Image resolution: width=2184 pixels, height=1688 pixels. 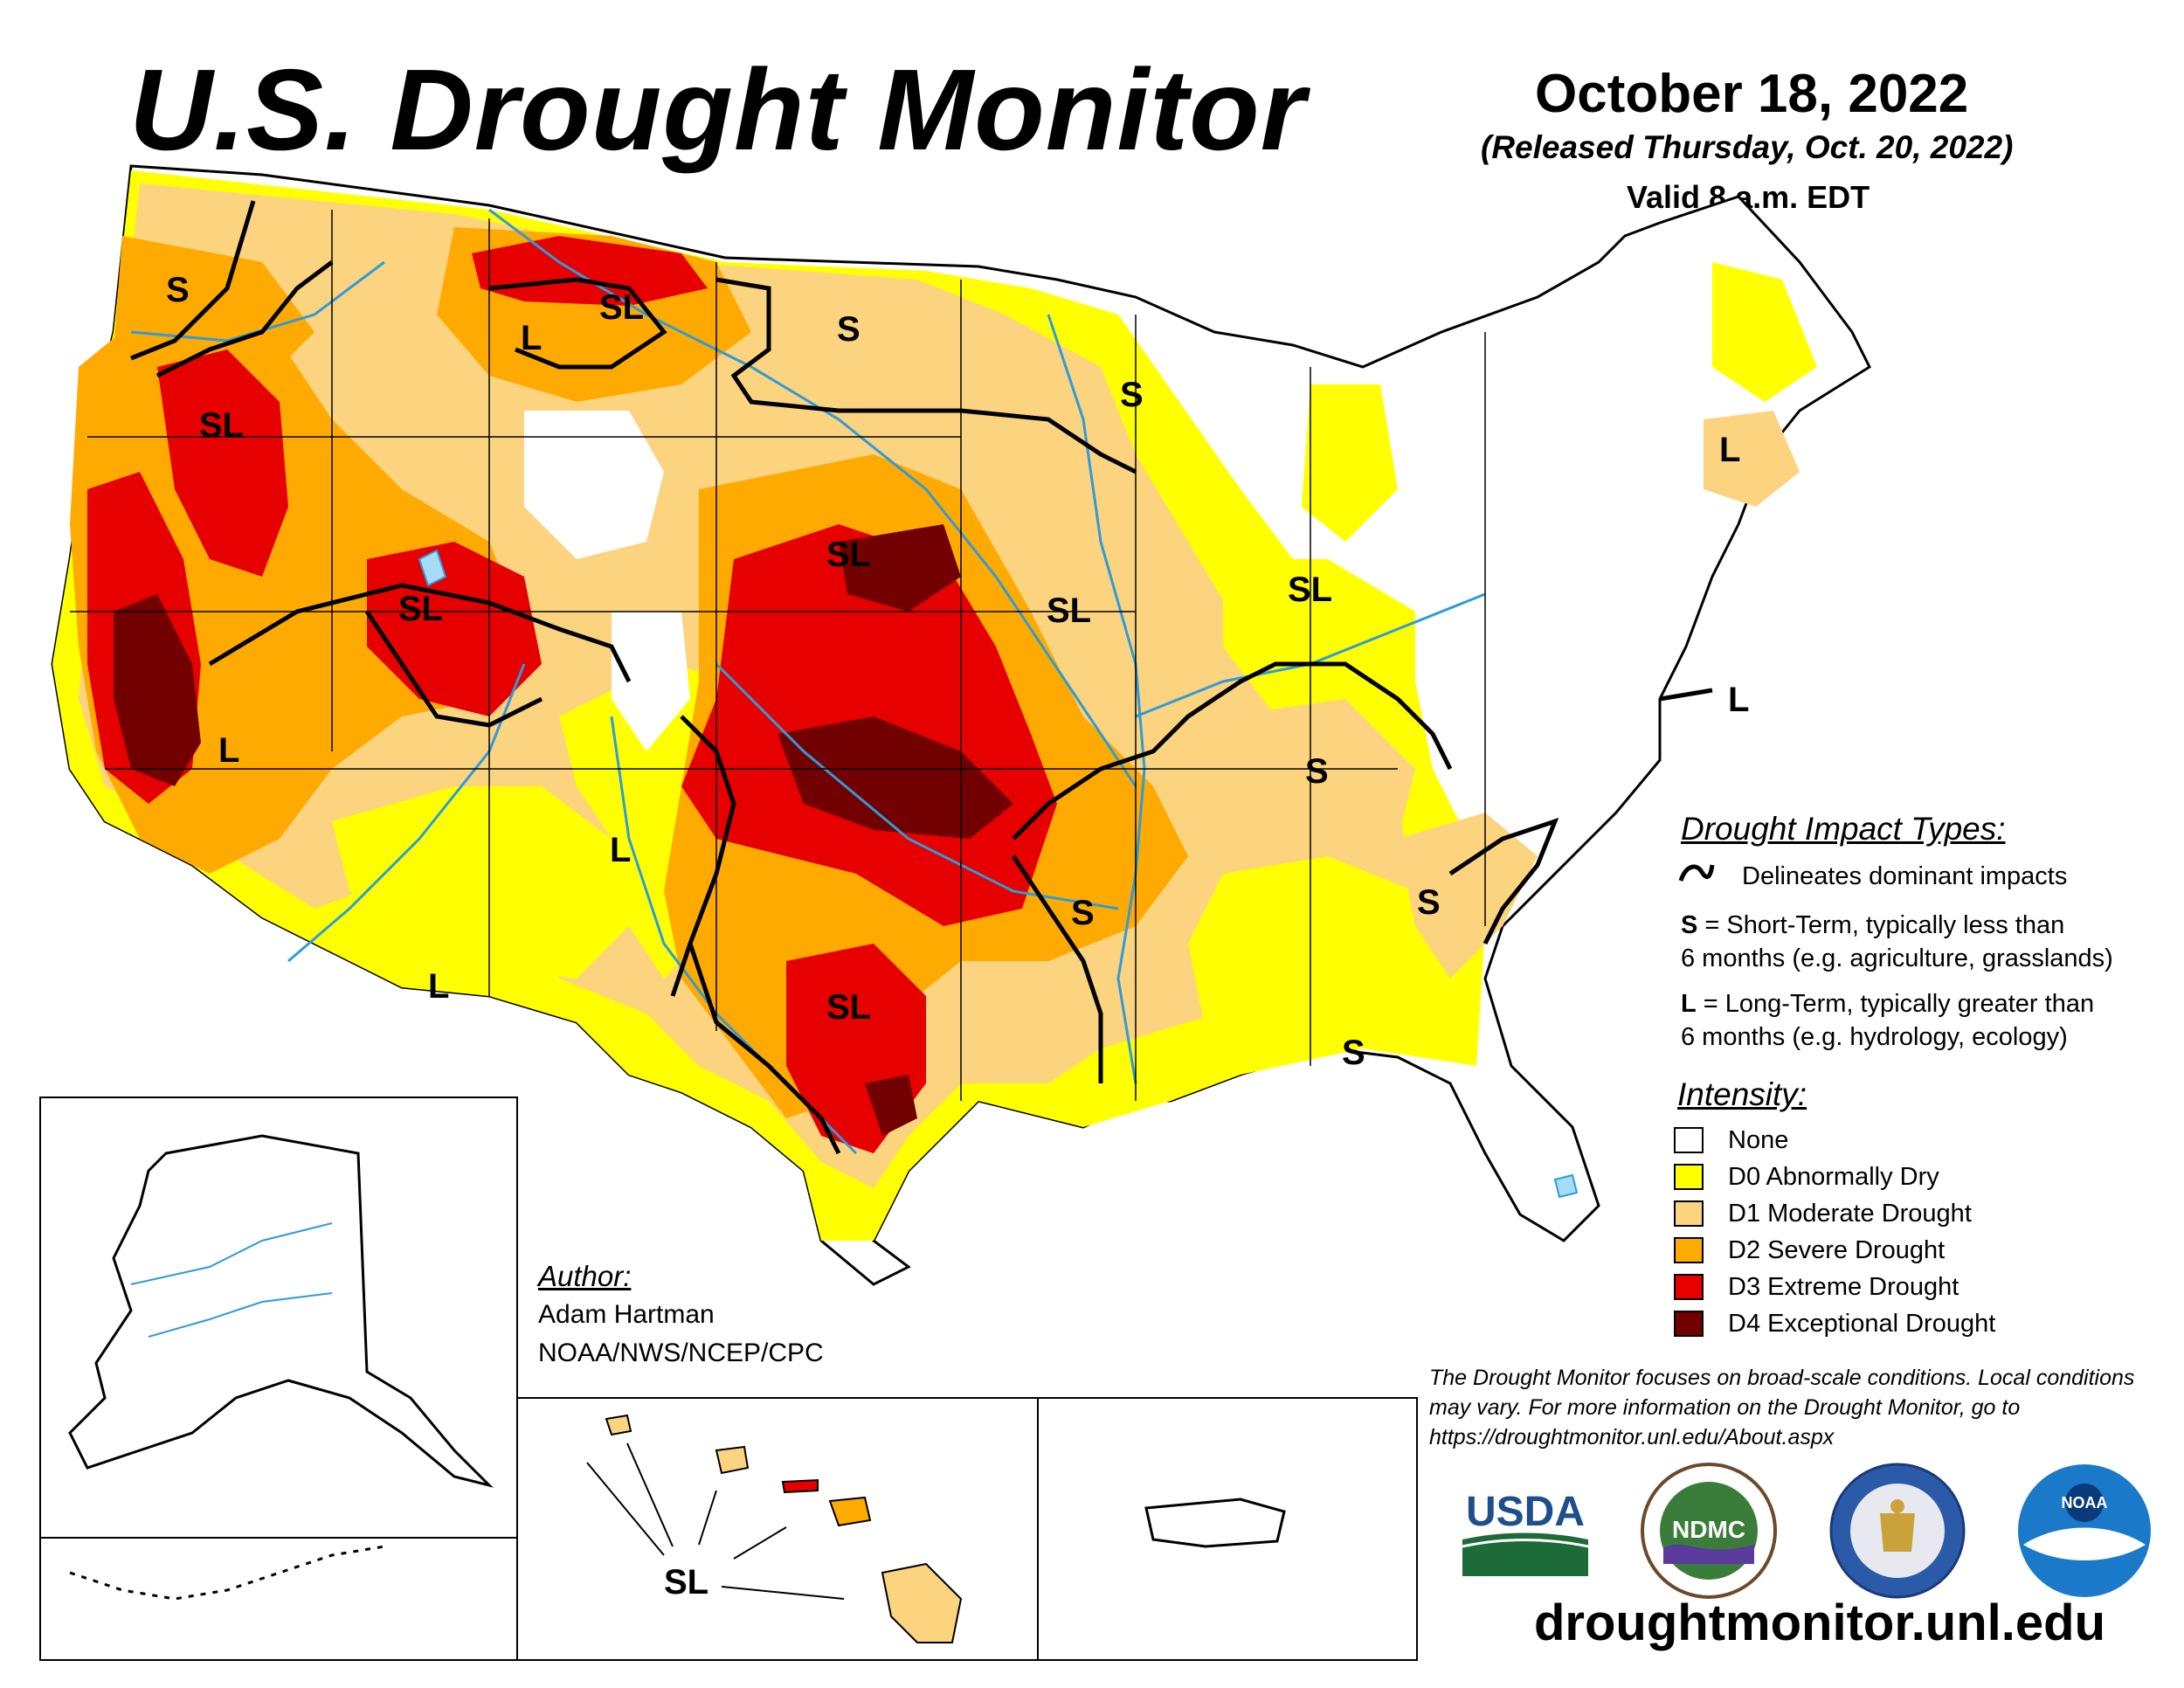 I want to click on river-colorado, so click(x=406, y=813).